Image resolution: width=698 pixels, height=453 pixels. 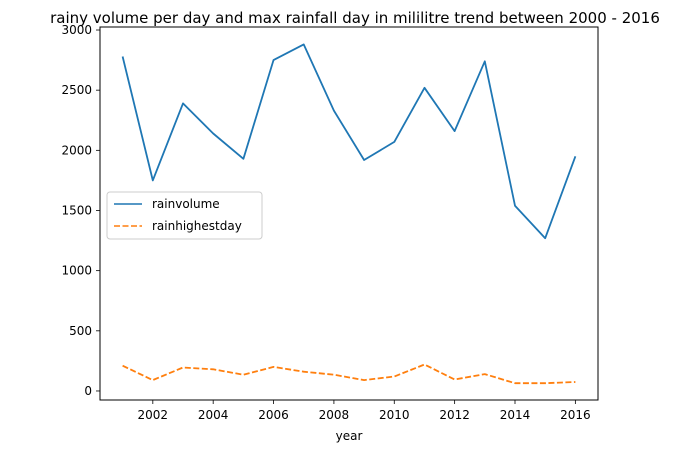 I want to click on x-tick-label: 2012, so click(x=454, y=415).